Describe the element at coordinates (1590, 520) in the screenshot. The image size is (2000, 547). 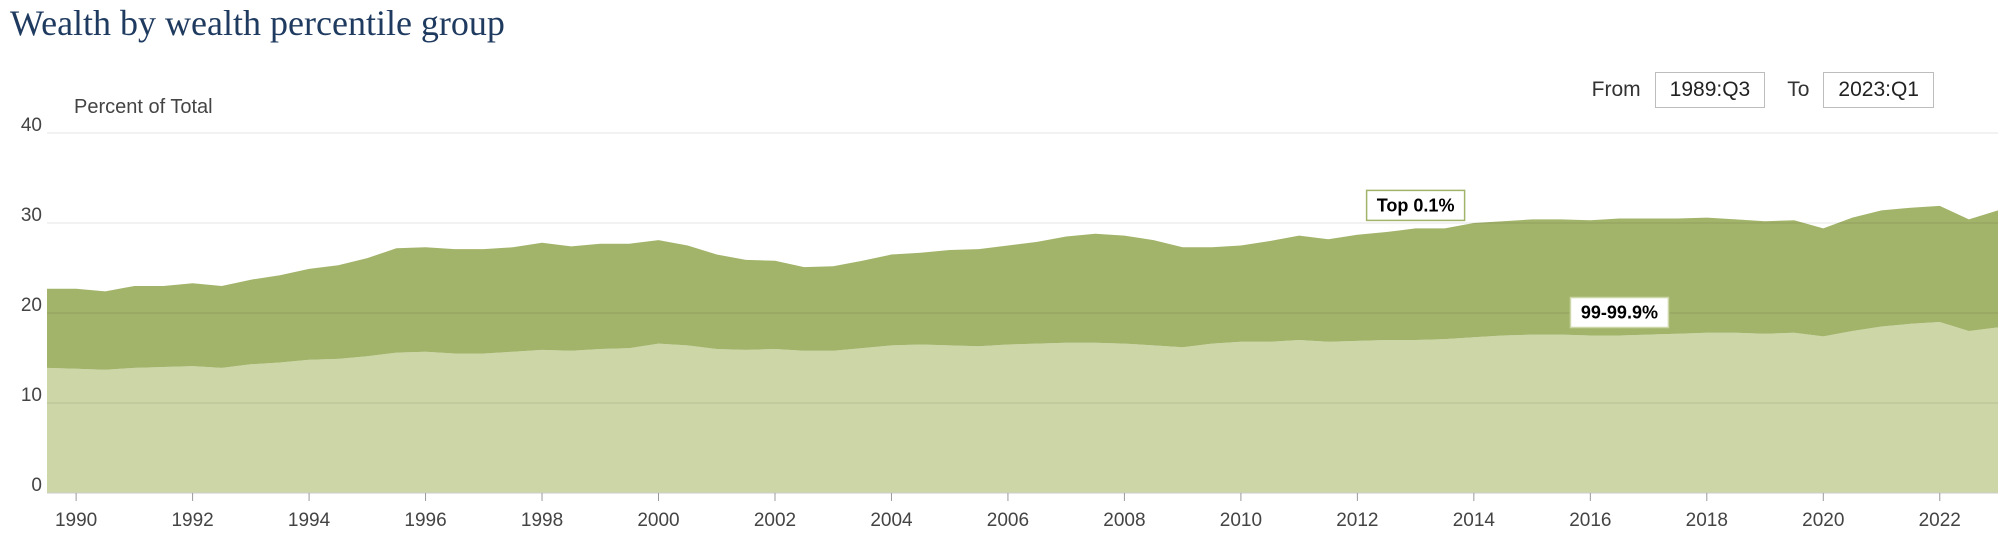
I see `x-tick-label: 2016` at that location.